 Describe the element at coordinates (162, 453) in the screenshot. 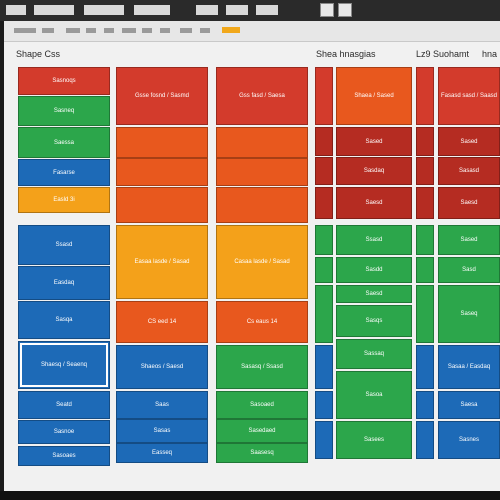

I see `col2-cell: Easseq` at that location.